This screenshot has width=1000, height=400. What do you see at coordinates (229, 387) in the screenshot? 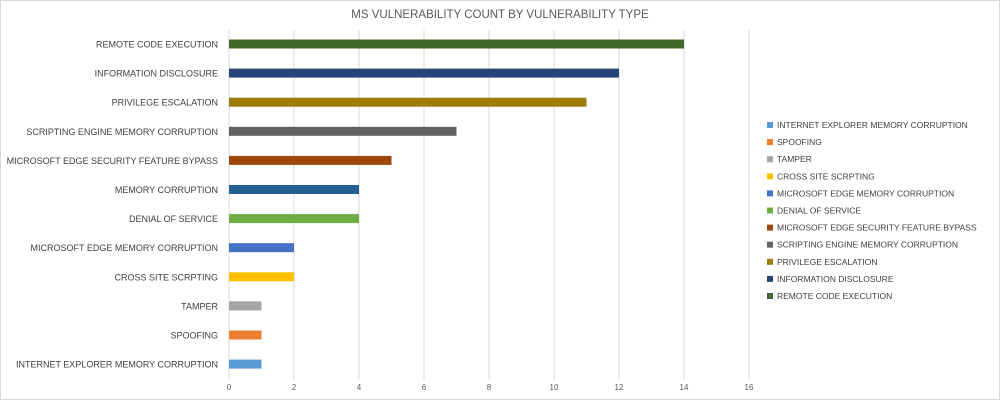
I see `x-tick-label: 0` at bounding box center [229, 387].